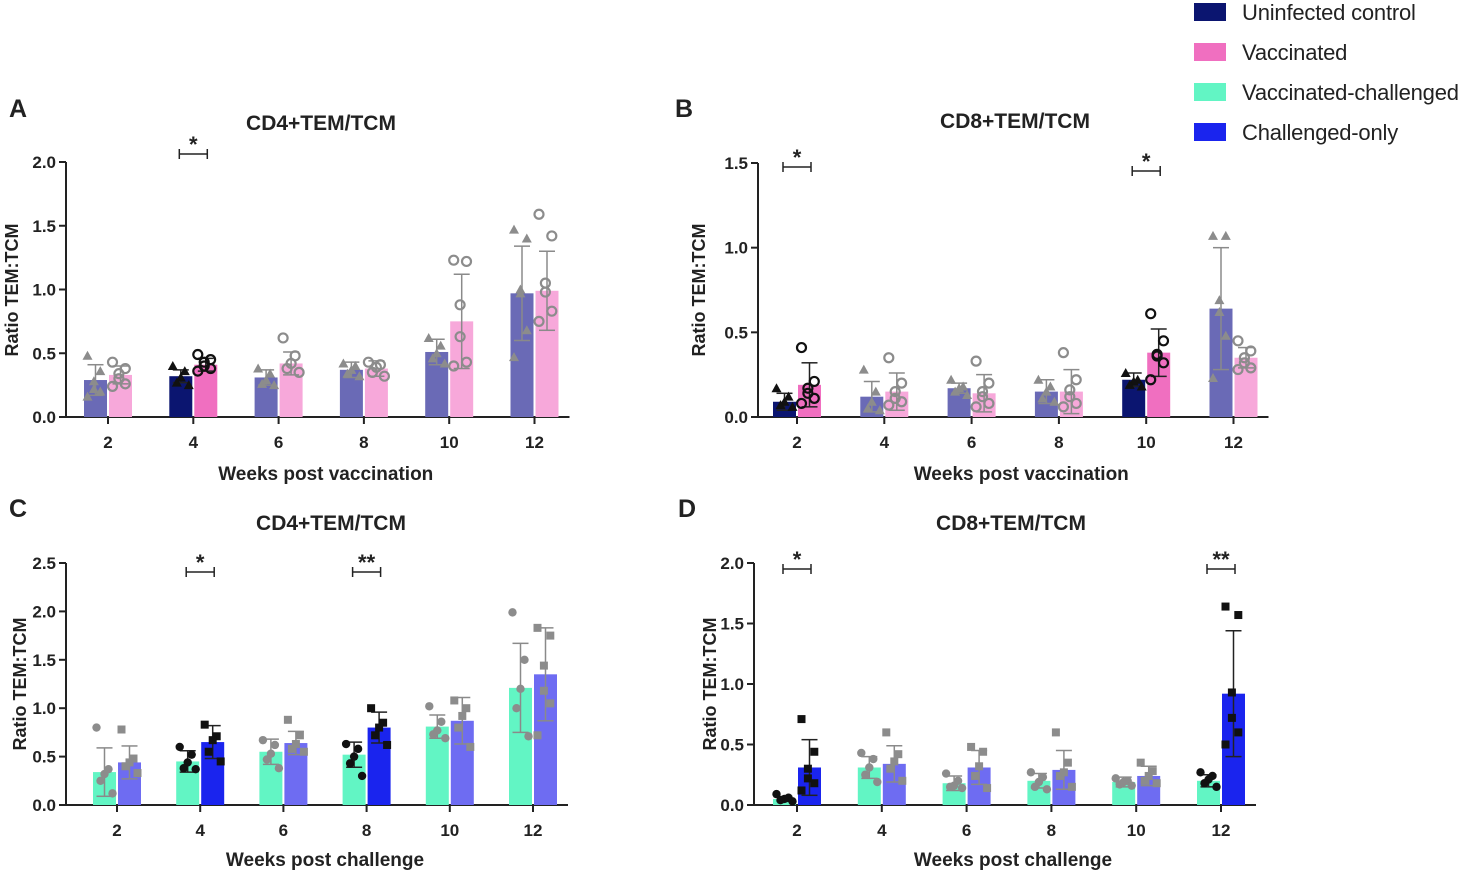 The height and width of the screenshot is (873, 1476). Describe the element at coordinates (1329, 12) in the screenshot. I see `legend-label-uninfected-control: Uninfected control` at that location.